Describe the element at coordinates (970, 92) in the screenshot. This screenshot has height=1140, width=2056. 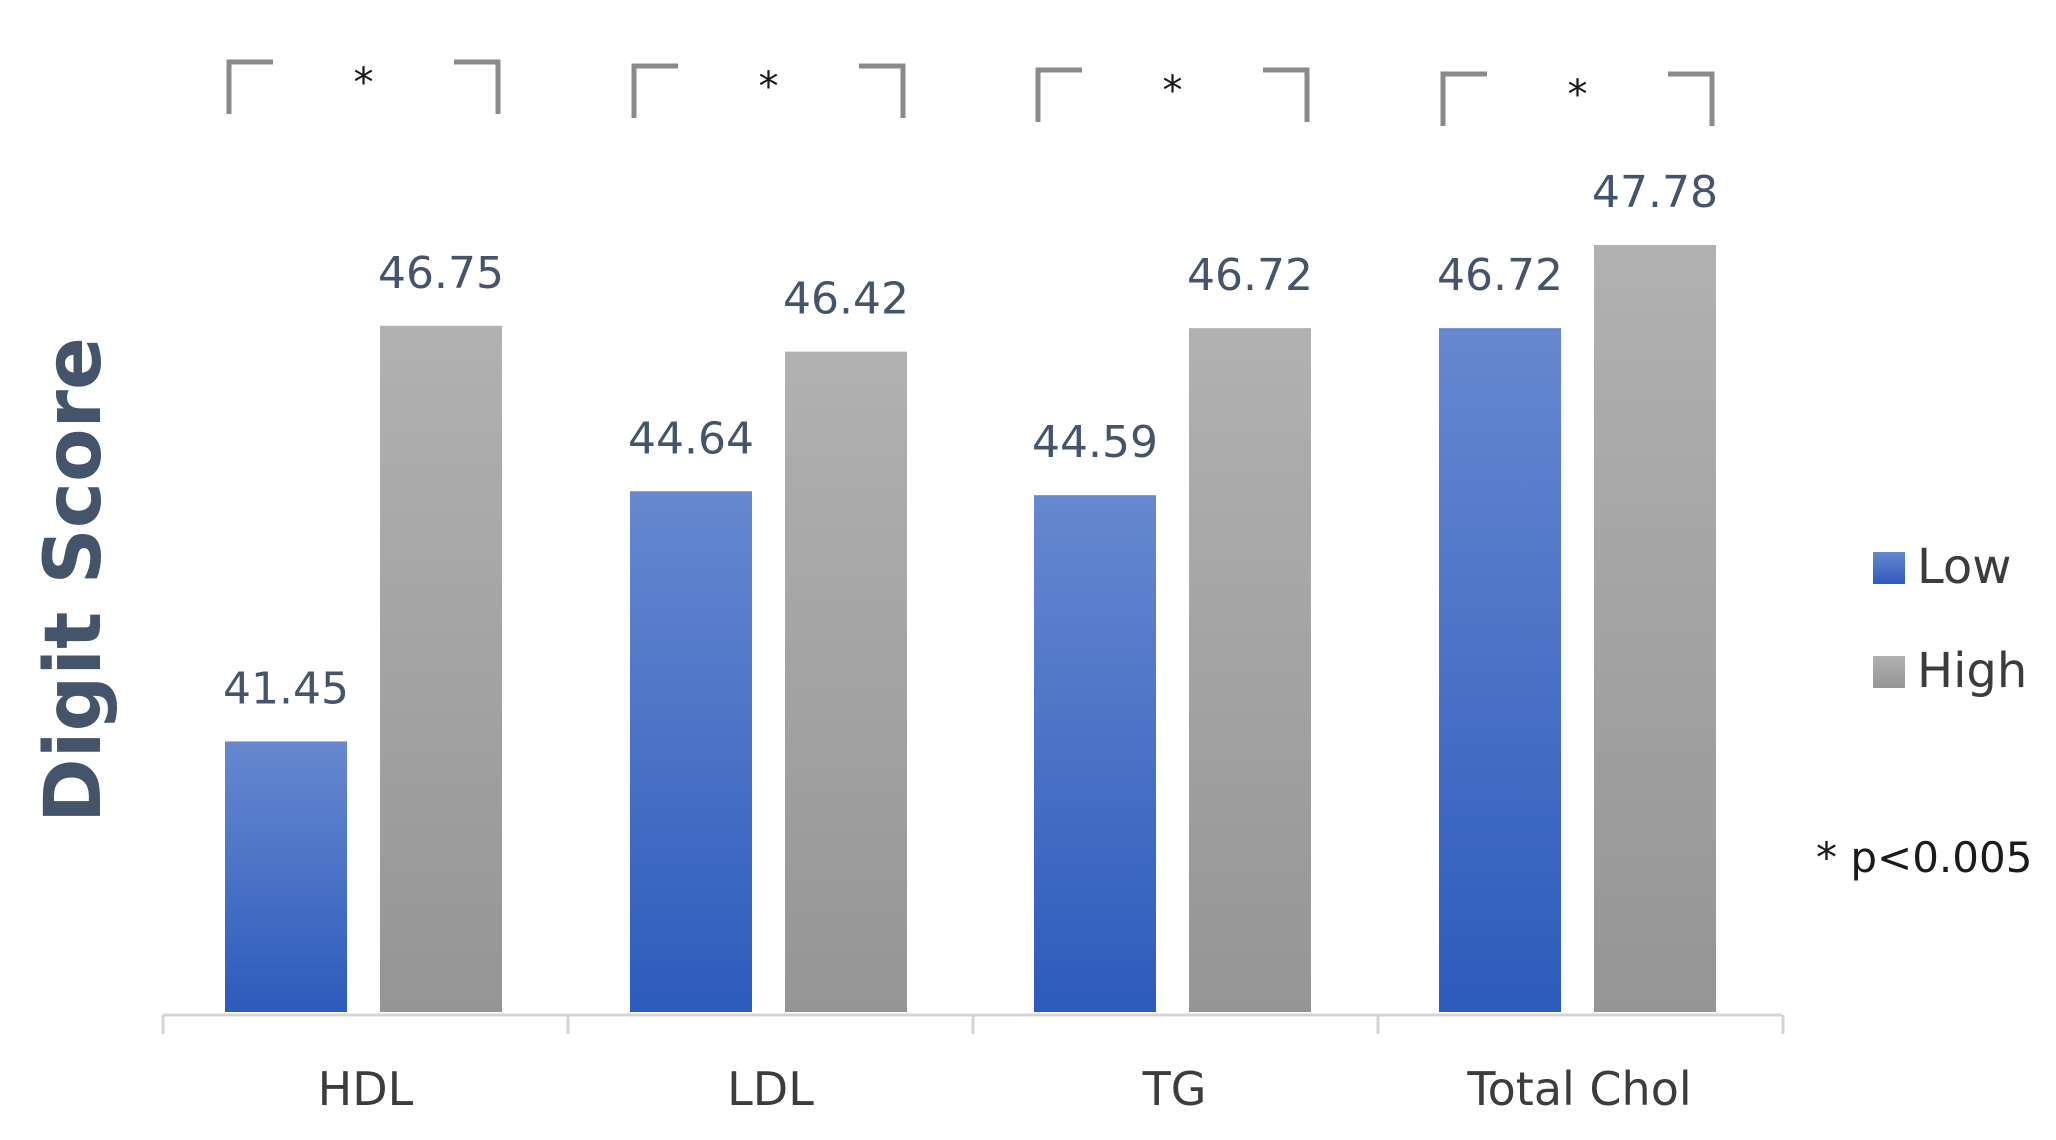
I see `significance-markers: * * * *` at that location.